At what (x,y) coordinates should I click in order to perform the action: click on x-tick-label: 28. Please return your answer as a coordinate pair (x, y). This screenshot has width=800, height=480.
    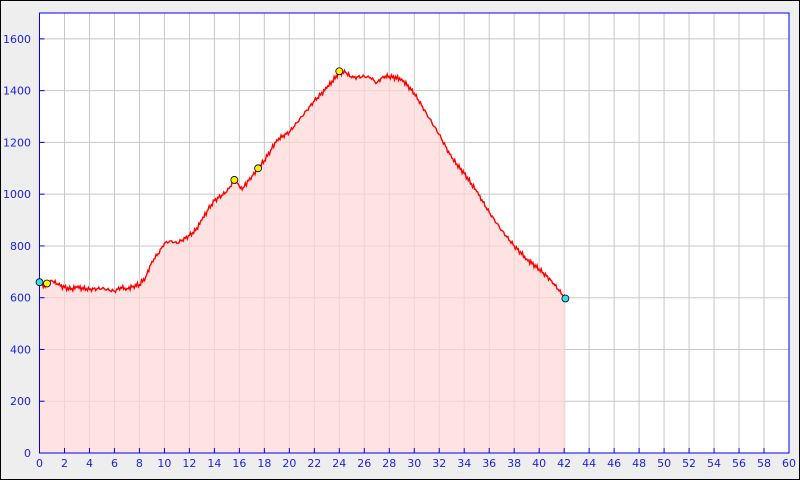
    Looking at the image, I should click on (389, 463).